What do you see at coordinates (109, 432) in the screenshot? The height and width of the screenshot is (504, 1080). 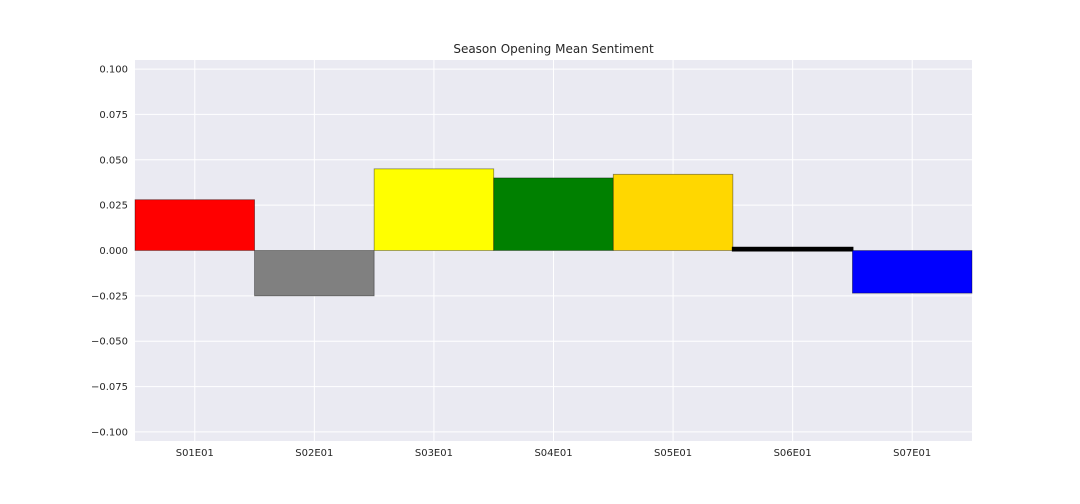 I see `y-tick-label: −0.100` at bounding box center [109, 432].